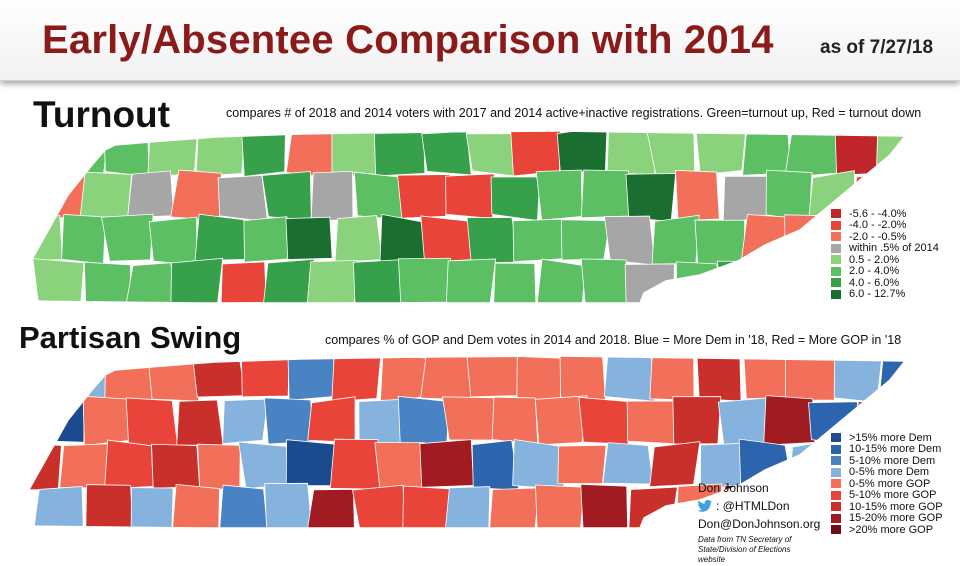 The width and height of the screenshot is (960, 566). I want to click on legend-entry: 5-10% more GOP, so click(887, 495).